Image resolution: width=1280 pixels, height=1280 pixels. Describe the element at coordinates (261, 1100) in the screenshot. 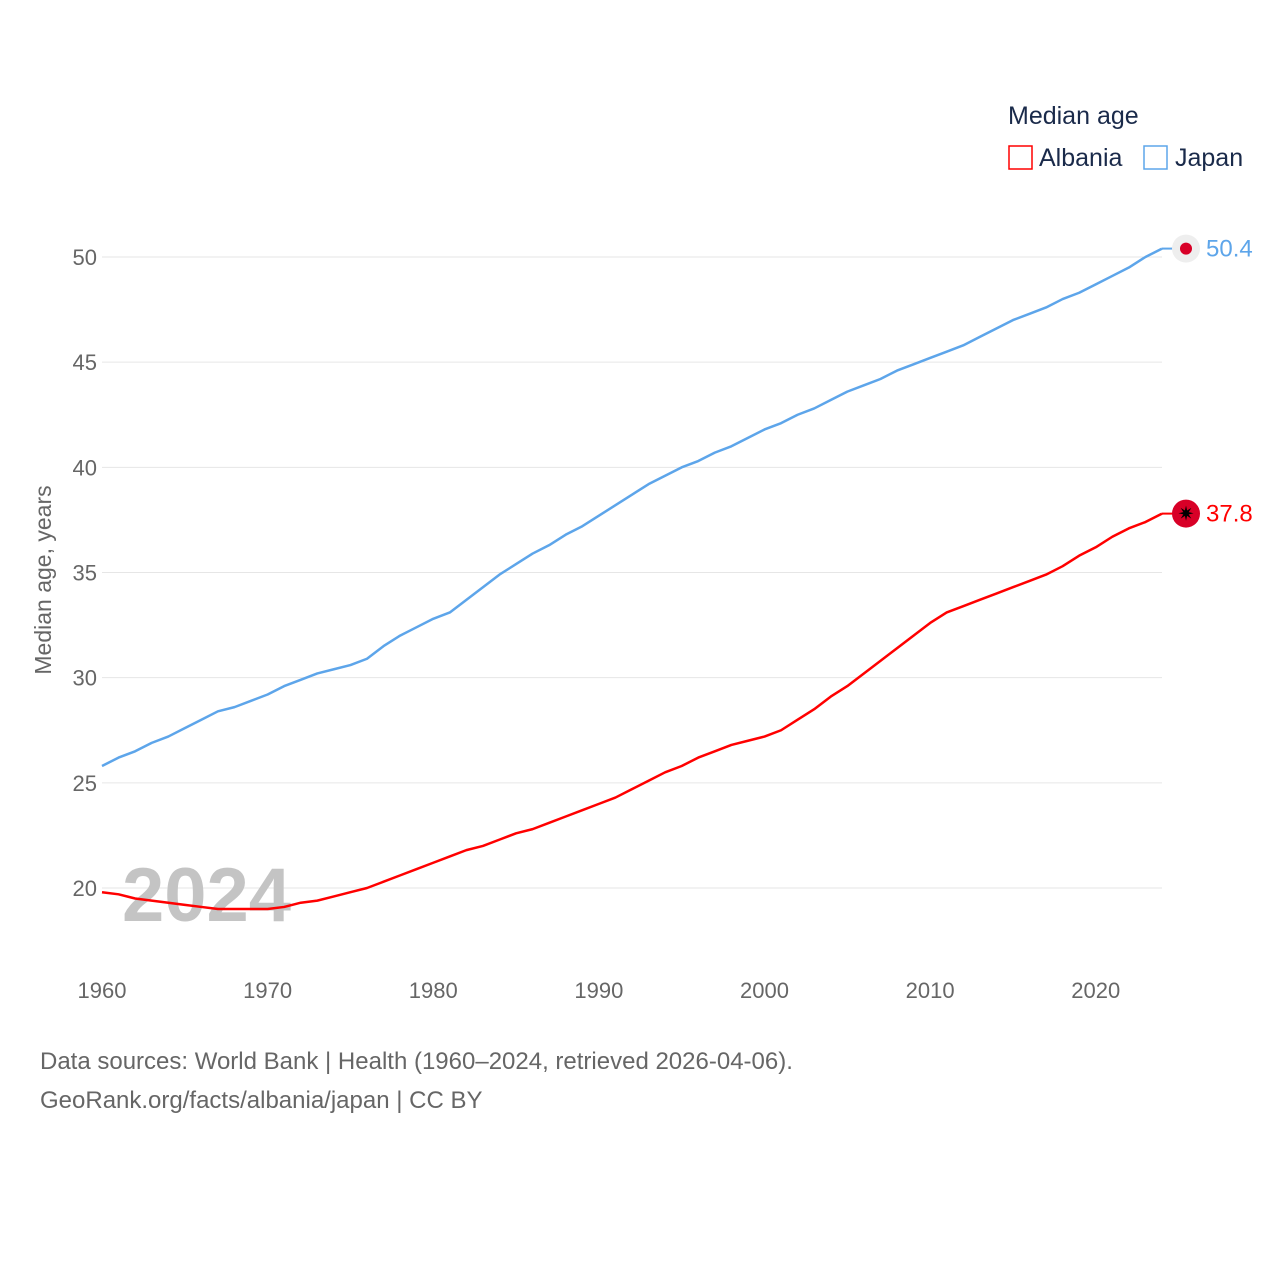

I see `source-line-2: GeoRank.org/facts/albania/japan | CC BY` at that location.